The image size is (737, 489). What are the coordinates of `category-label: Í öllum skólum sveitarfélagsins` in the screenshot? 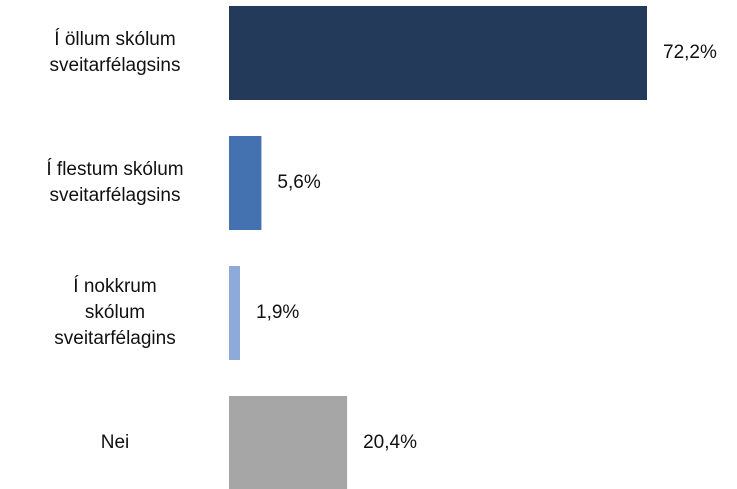 It's located at (115, 52).